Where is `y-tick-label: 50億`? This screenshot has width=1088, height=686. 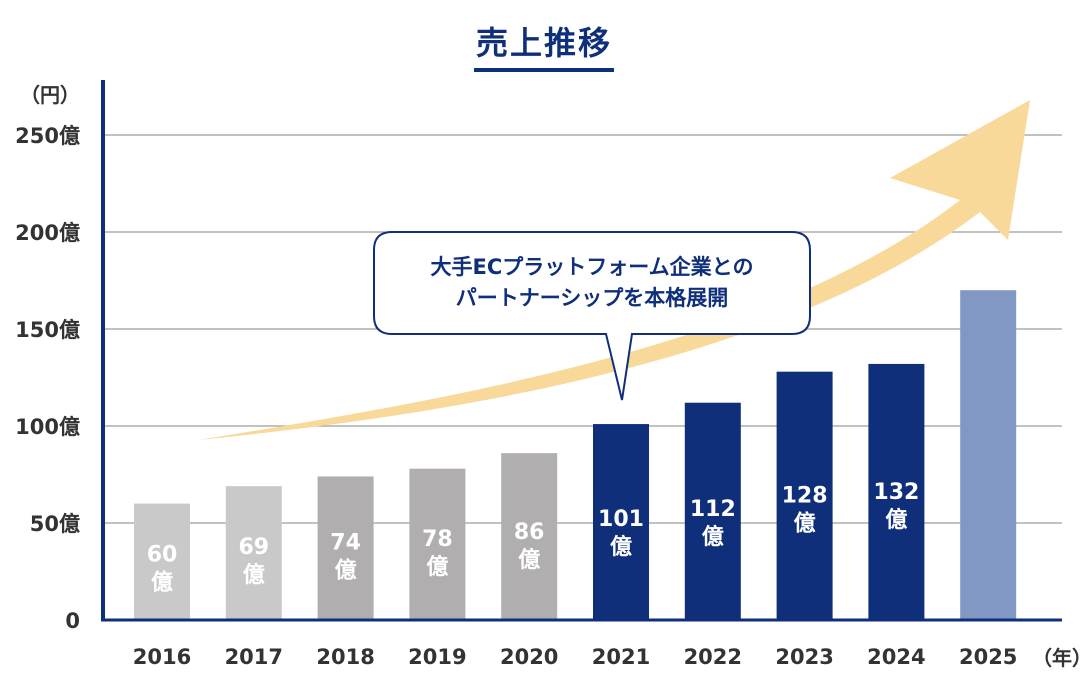
y-tick-label: 50億 is located at coordinates (55, 524).